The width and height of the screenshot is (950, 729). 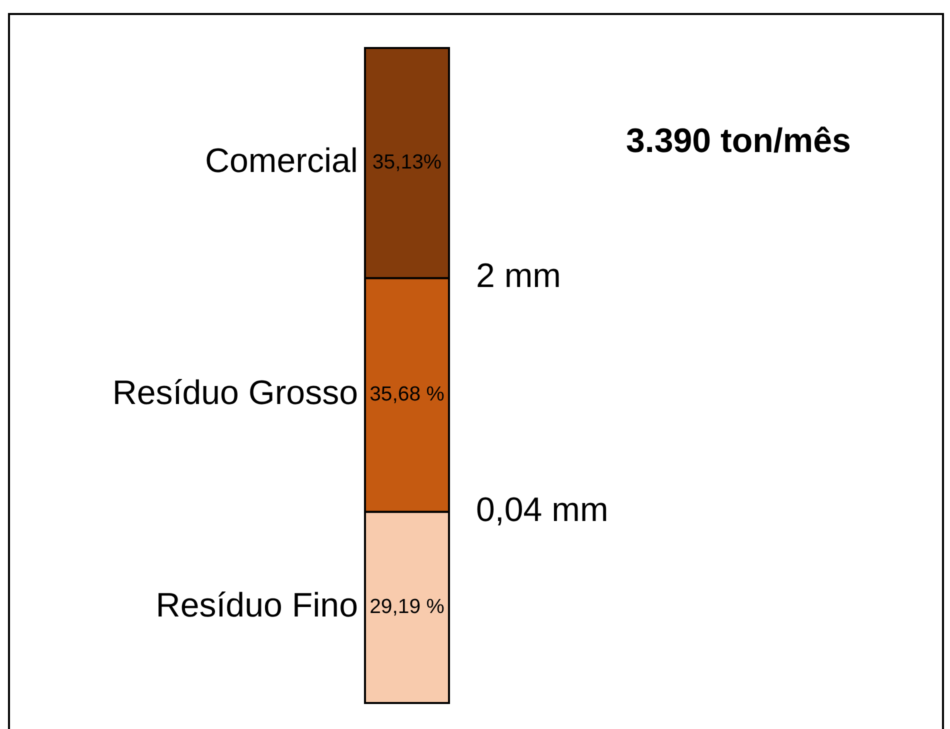 What do you see at coordinates (235, 393) in the screenshot?
I see `series-label: Resíduo Grosso` at bounding box center [235, 393].